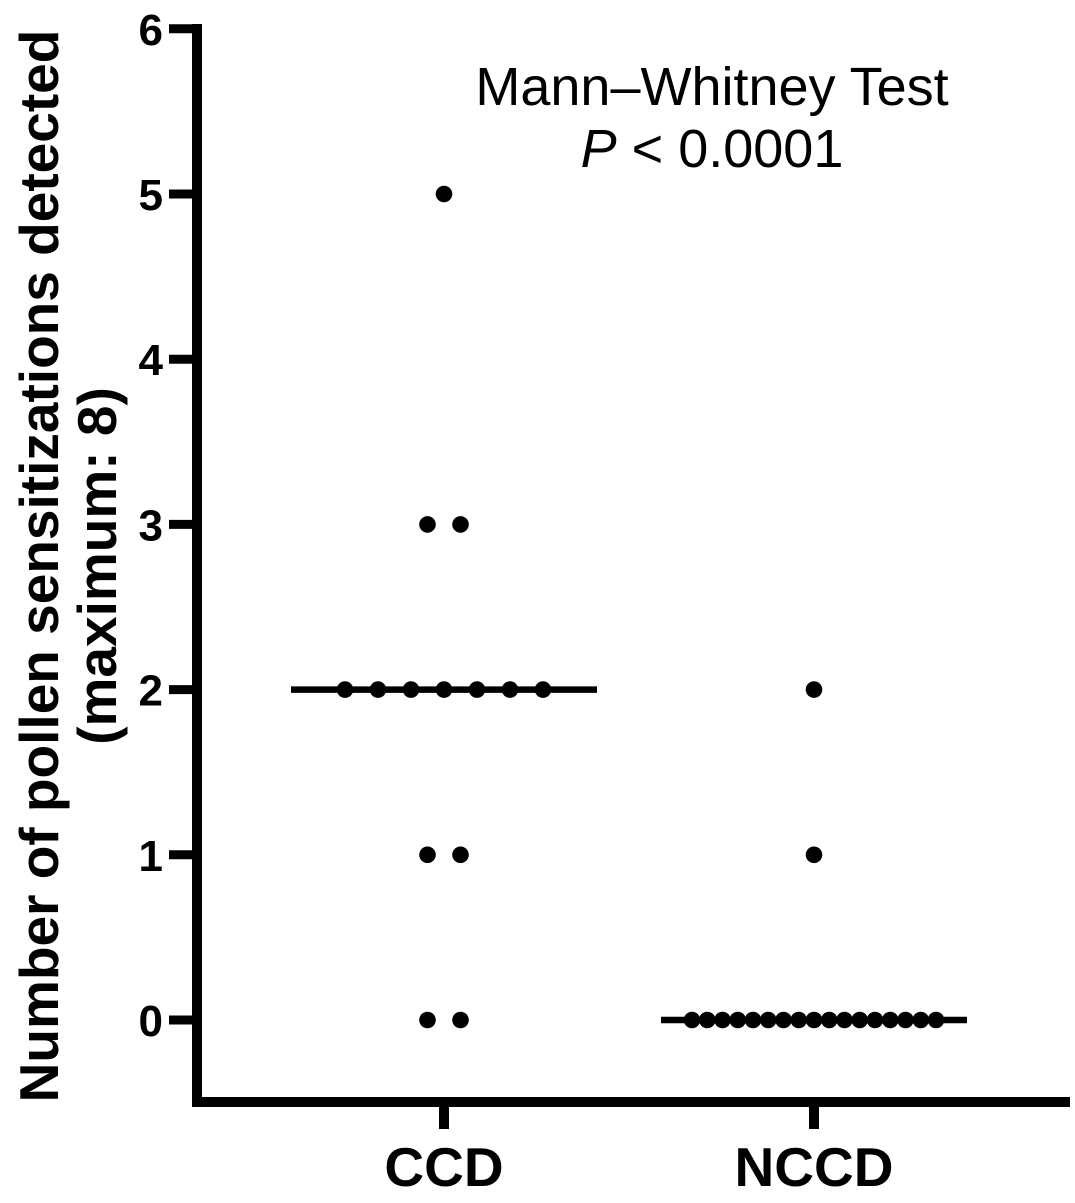  Describe the element at coordinates (598, 149) in the screenshot. I see `p-symbol: P` at that location.